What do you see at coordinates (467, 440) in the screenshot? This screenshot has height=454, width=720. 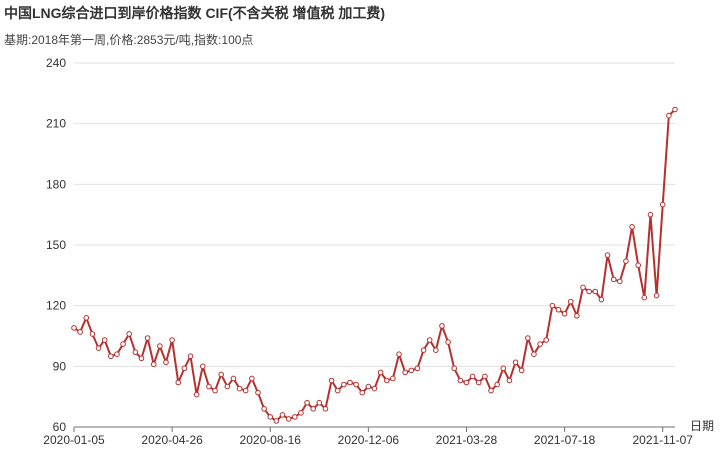 I see `x-tick-label: 2021-03-28` at bounding box center [467, 440].